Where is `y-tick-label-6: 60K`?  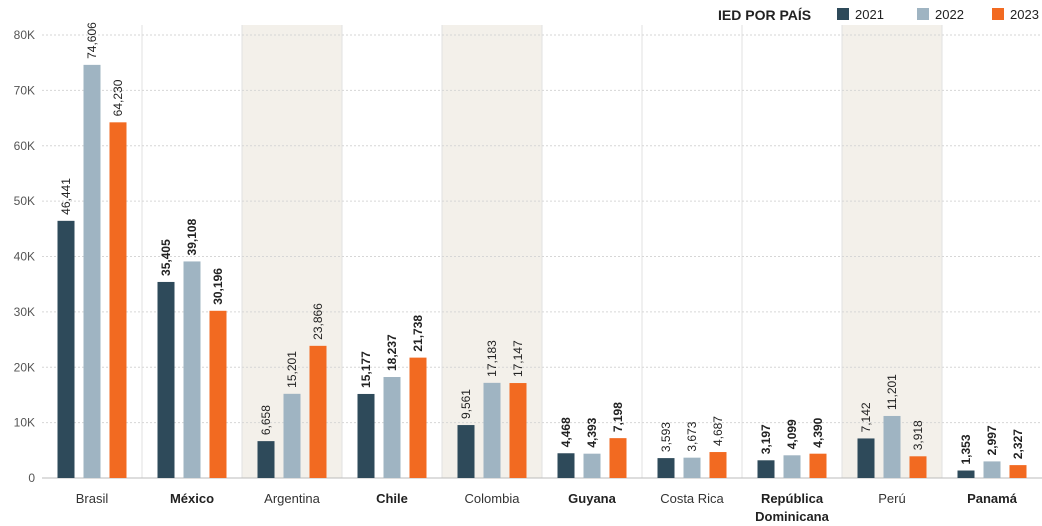
y-tick-label-6: 60K is located at coordinates (24, 146).